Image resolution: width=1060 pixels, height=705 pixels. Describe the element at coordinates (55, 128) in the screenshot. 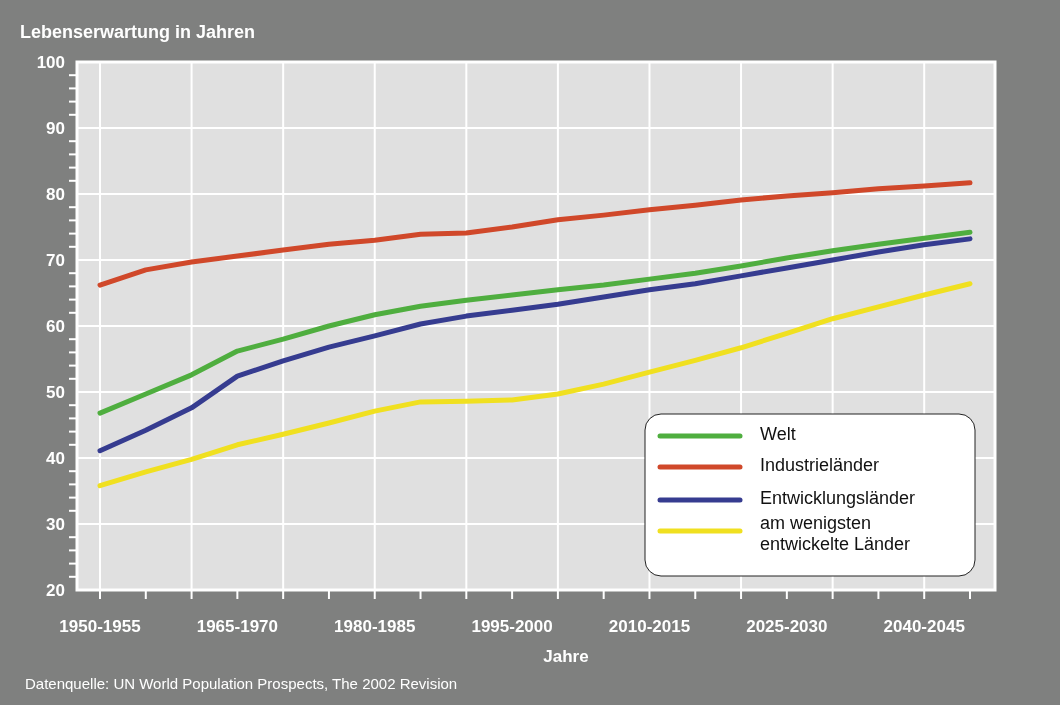

I see `y-tick-label: 90` at that location.